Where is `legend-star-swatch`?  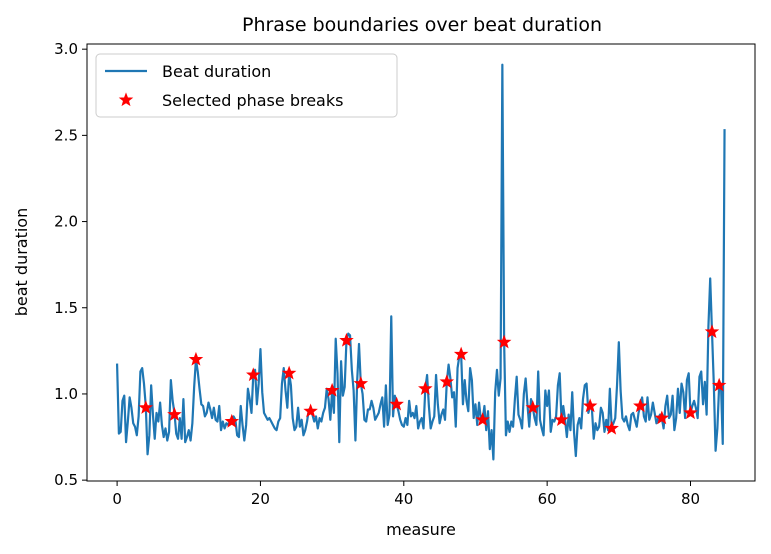
legend-star-swatch is located at coordinates (126, 99).